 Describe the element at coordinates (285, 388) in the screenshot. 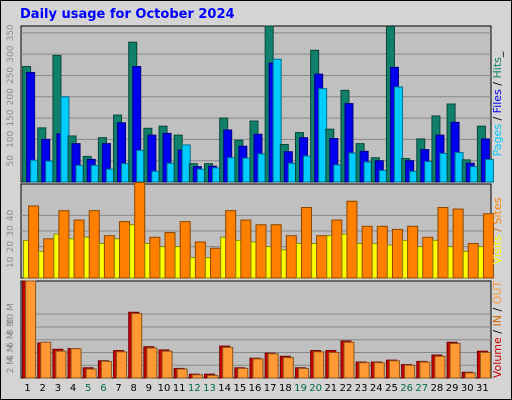

I see `day-label: 18` at that location.